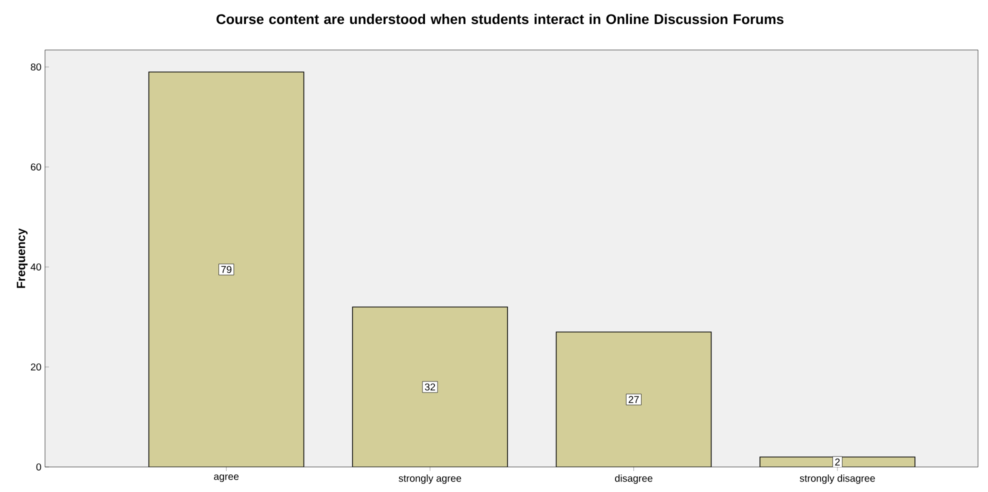 The width and height of the screenshot is (988, 492). I want to click on y-tick-label: 0, so click(39, 467).